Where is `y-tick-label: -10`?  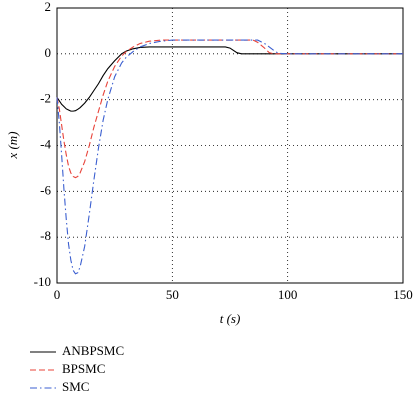 y-tick-label: -10 is located at coordinates (42, 281).